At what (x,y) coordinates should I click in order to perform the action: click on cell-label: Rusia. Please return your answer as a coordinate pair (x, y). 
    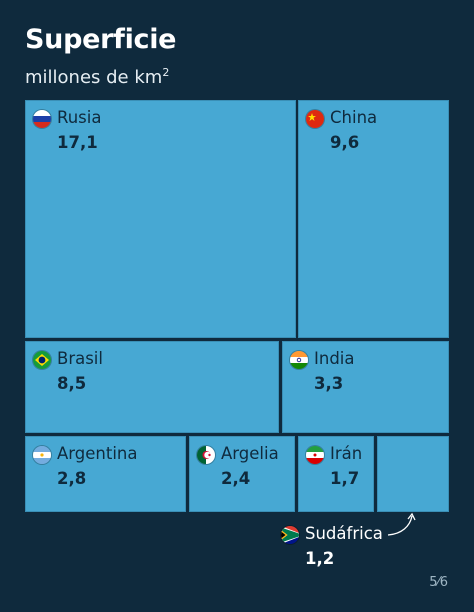
    Looking at the image, I should click on (79, 117).